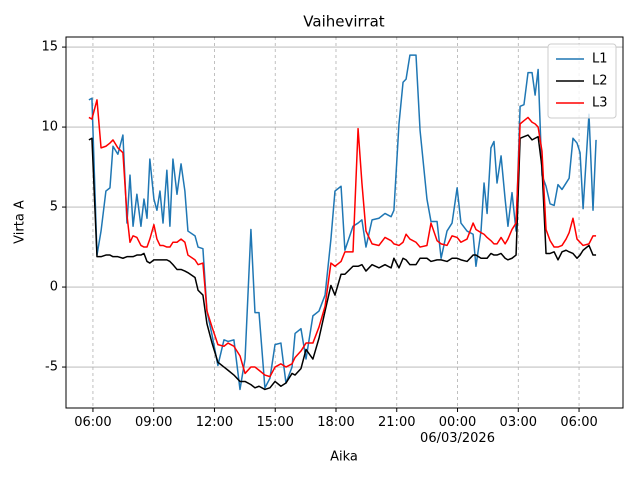 This screenshot has width=640, height=480. I want to click on x-tick-label: 00:00 06/03/2026, so click(457, 430).